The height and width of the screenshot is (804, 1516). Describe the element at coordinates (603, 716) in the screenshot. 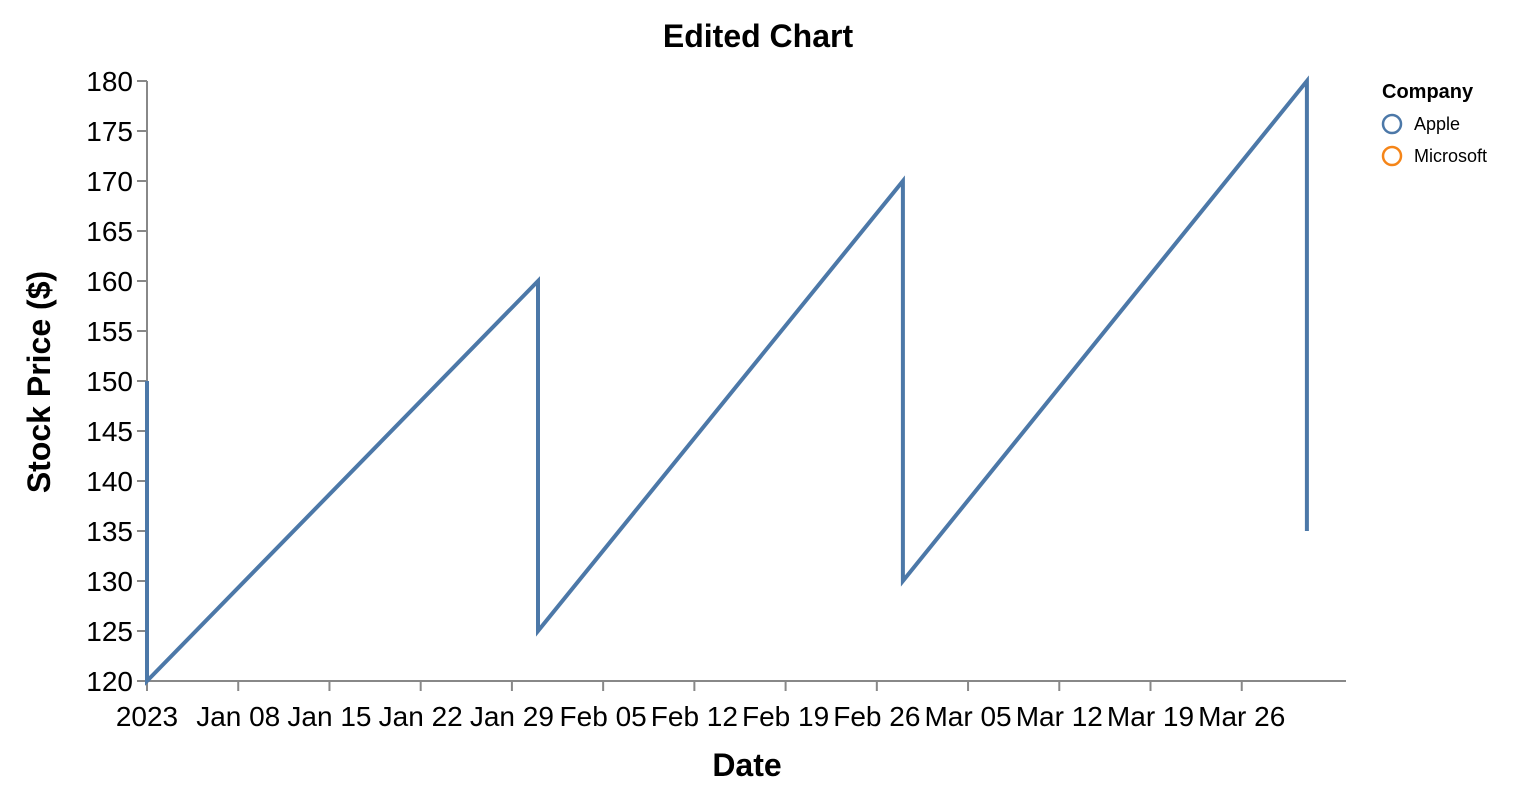

I see `x-tick-label: Feb 05` at that location.